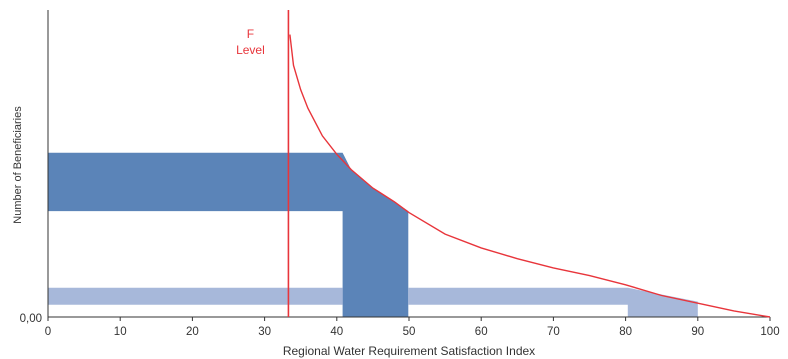  I want to click on x-tick-labels: 0 10 20 30 40 50 60 70 80 90 100, so click(412, 327).